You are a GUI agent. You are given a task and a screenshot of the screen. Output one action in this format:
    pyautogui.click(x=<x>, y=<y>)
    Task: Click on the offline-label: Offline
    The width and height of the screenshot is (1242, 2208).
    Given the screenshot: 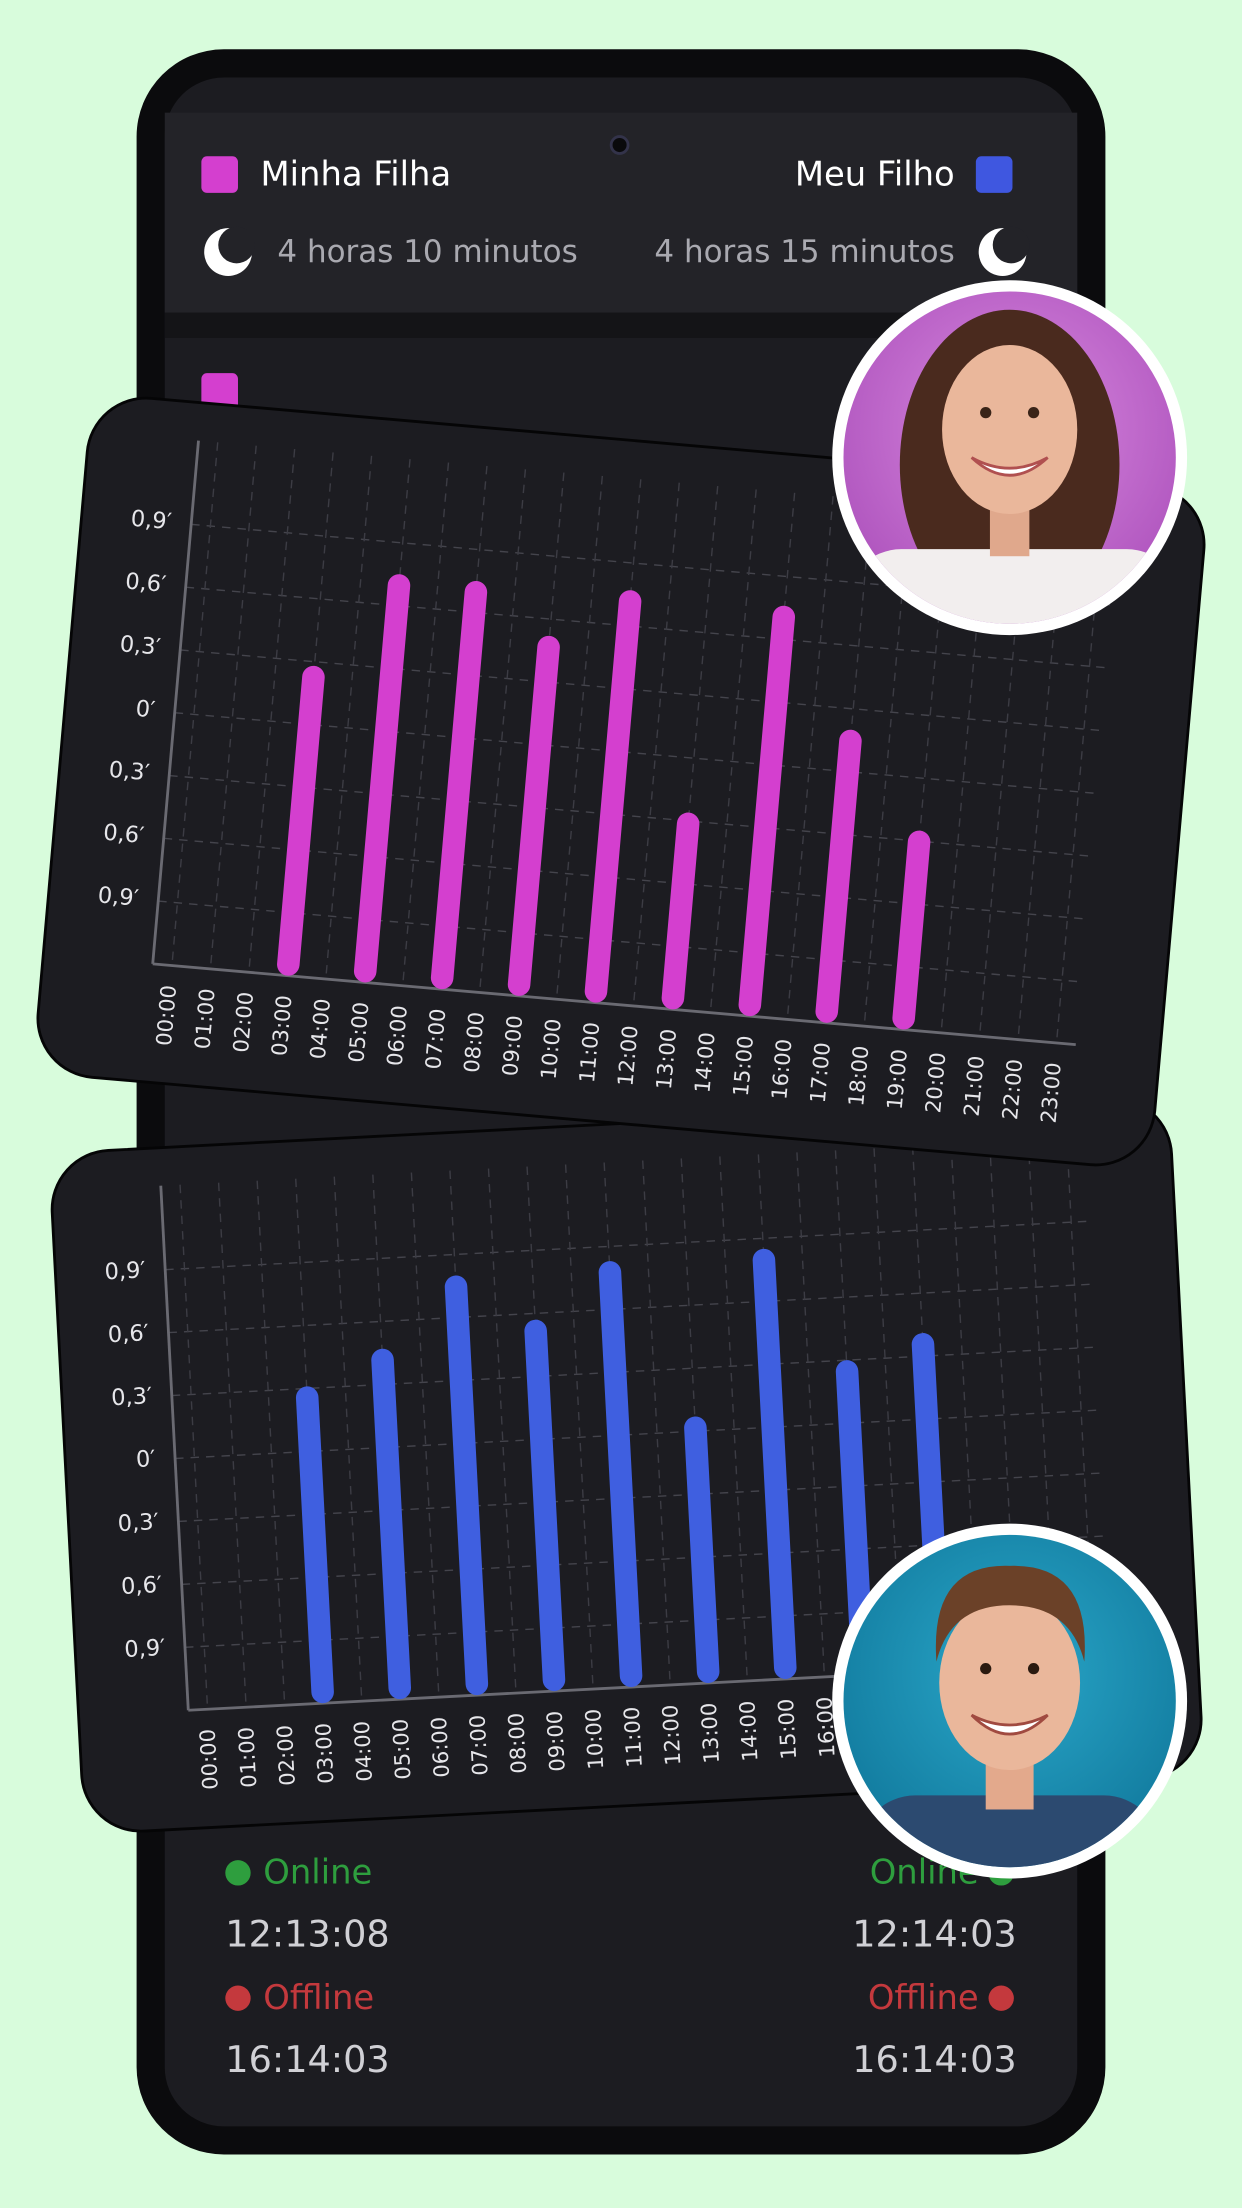 What is the action you would take?
    pyautogui.click(x=318, y=1997)
    